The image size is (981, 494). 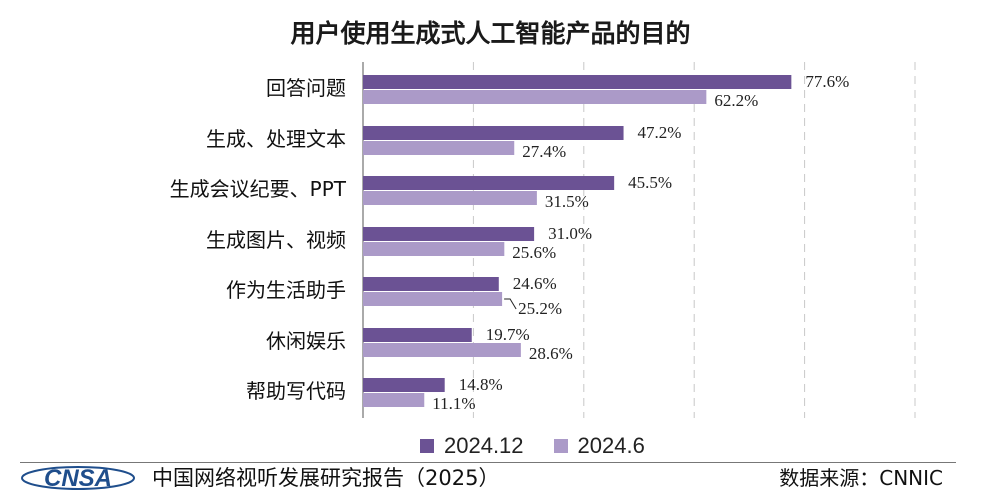 What do you see at coordinates (276, 240) in the screenshot?
I see `category-label: 生成图片、视频` at bounding box center [276, 240].